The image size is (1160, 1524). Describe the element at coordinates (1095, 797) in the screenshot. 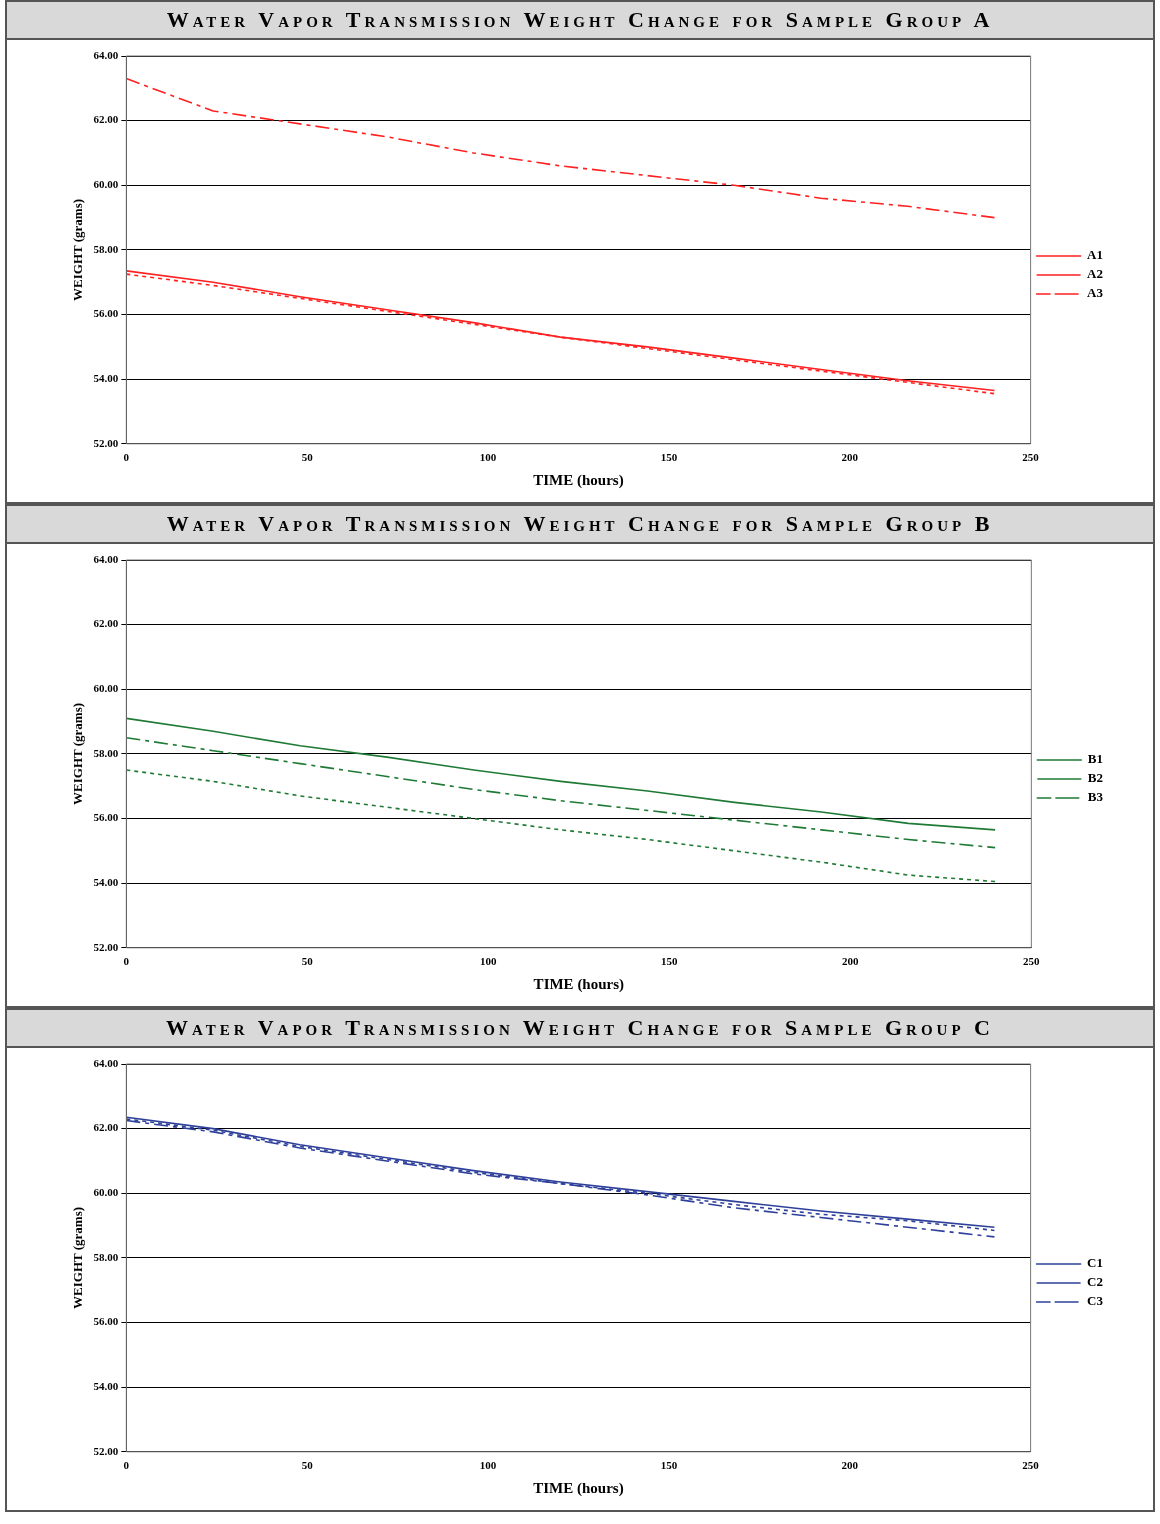

I see `legend-label: B3` at that location.